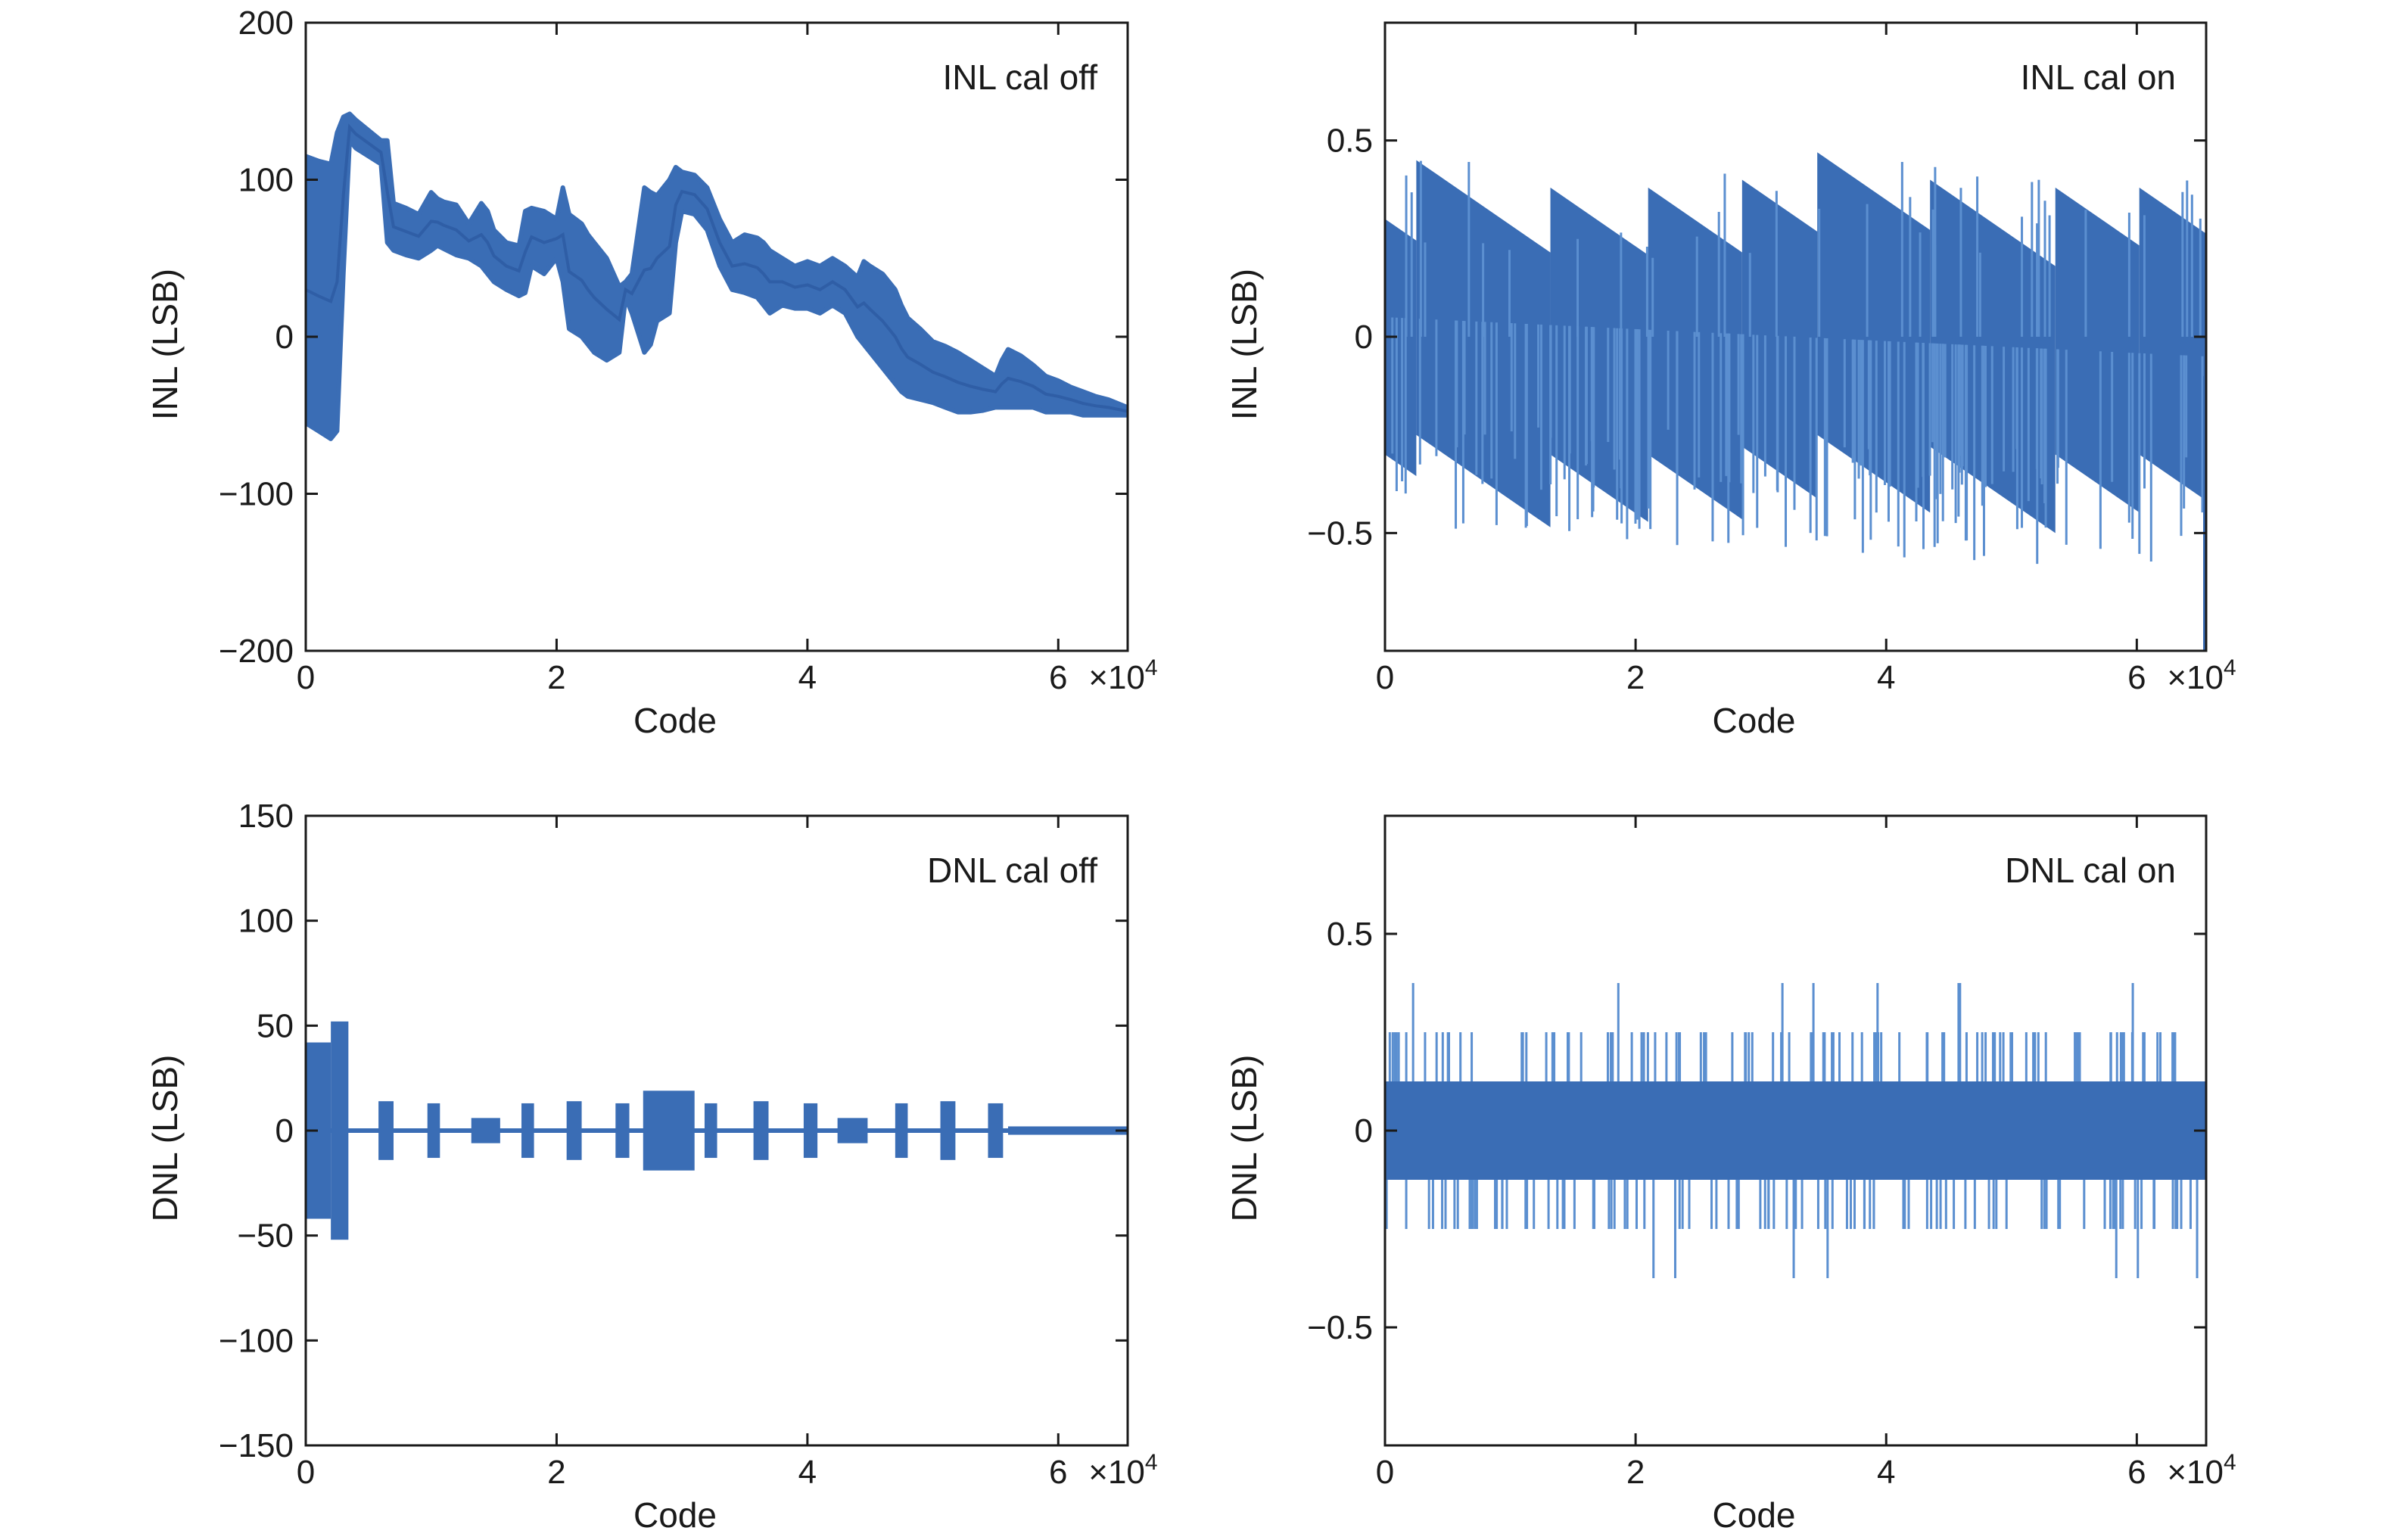 The width and height of the screenshot is (2384, 1540). Describe the element at coordinates (2090, 870) in the screenshot. I see `panel-label: DNL cal on` at that location.